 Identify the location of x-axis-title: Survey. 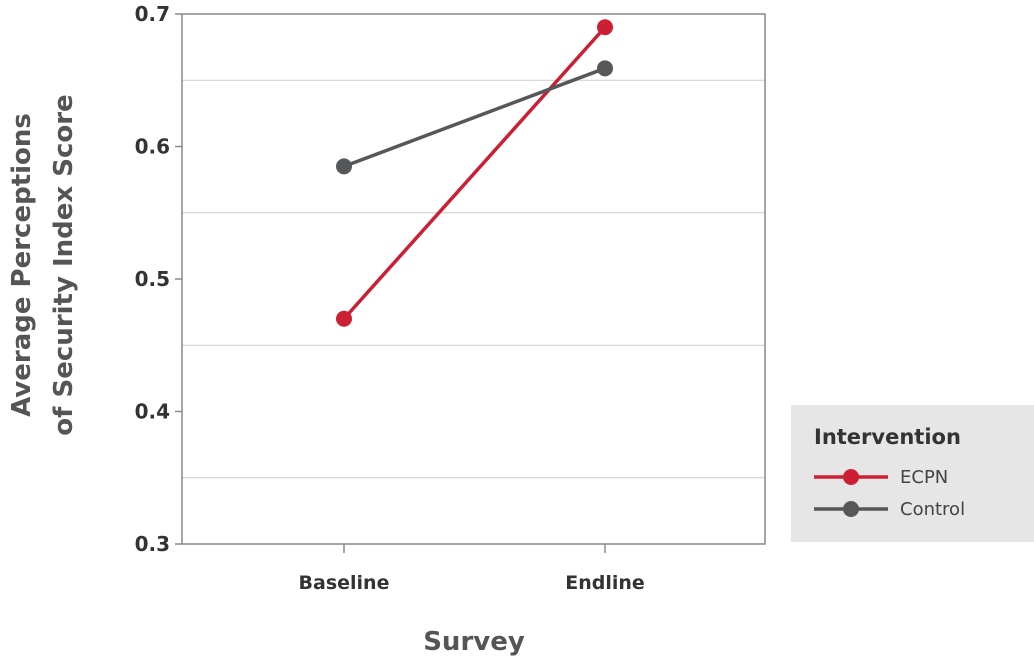
(474, 642).